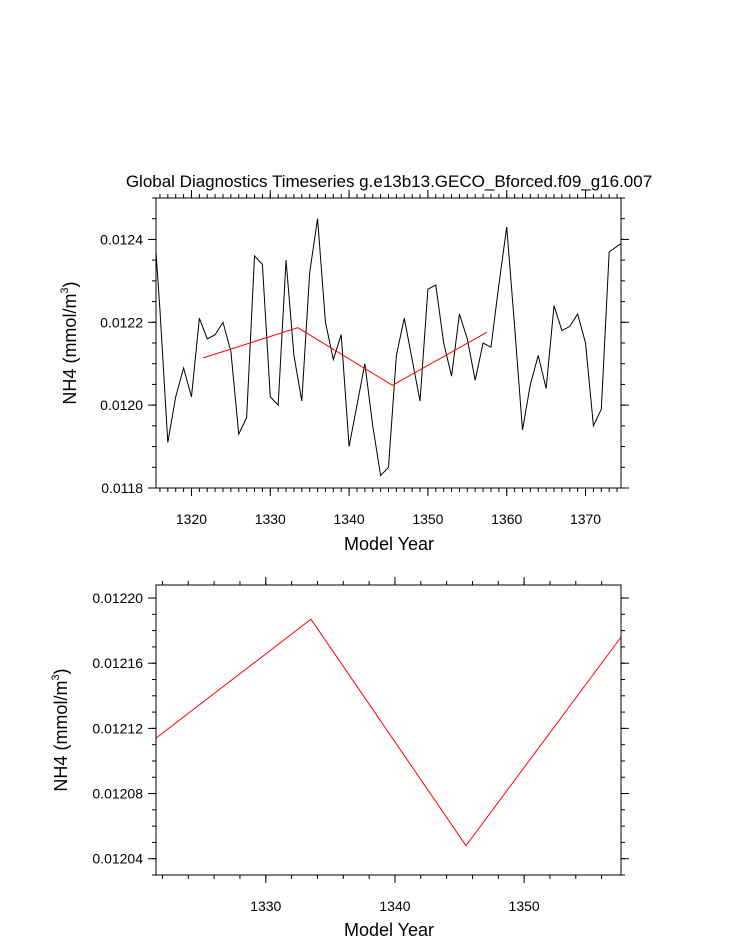  Describe the element at coordinates (506, 519) in the screenshot. I see `top-chart-x-tick-label: 1360` at that location.